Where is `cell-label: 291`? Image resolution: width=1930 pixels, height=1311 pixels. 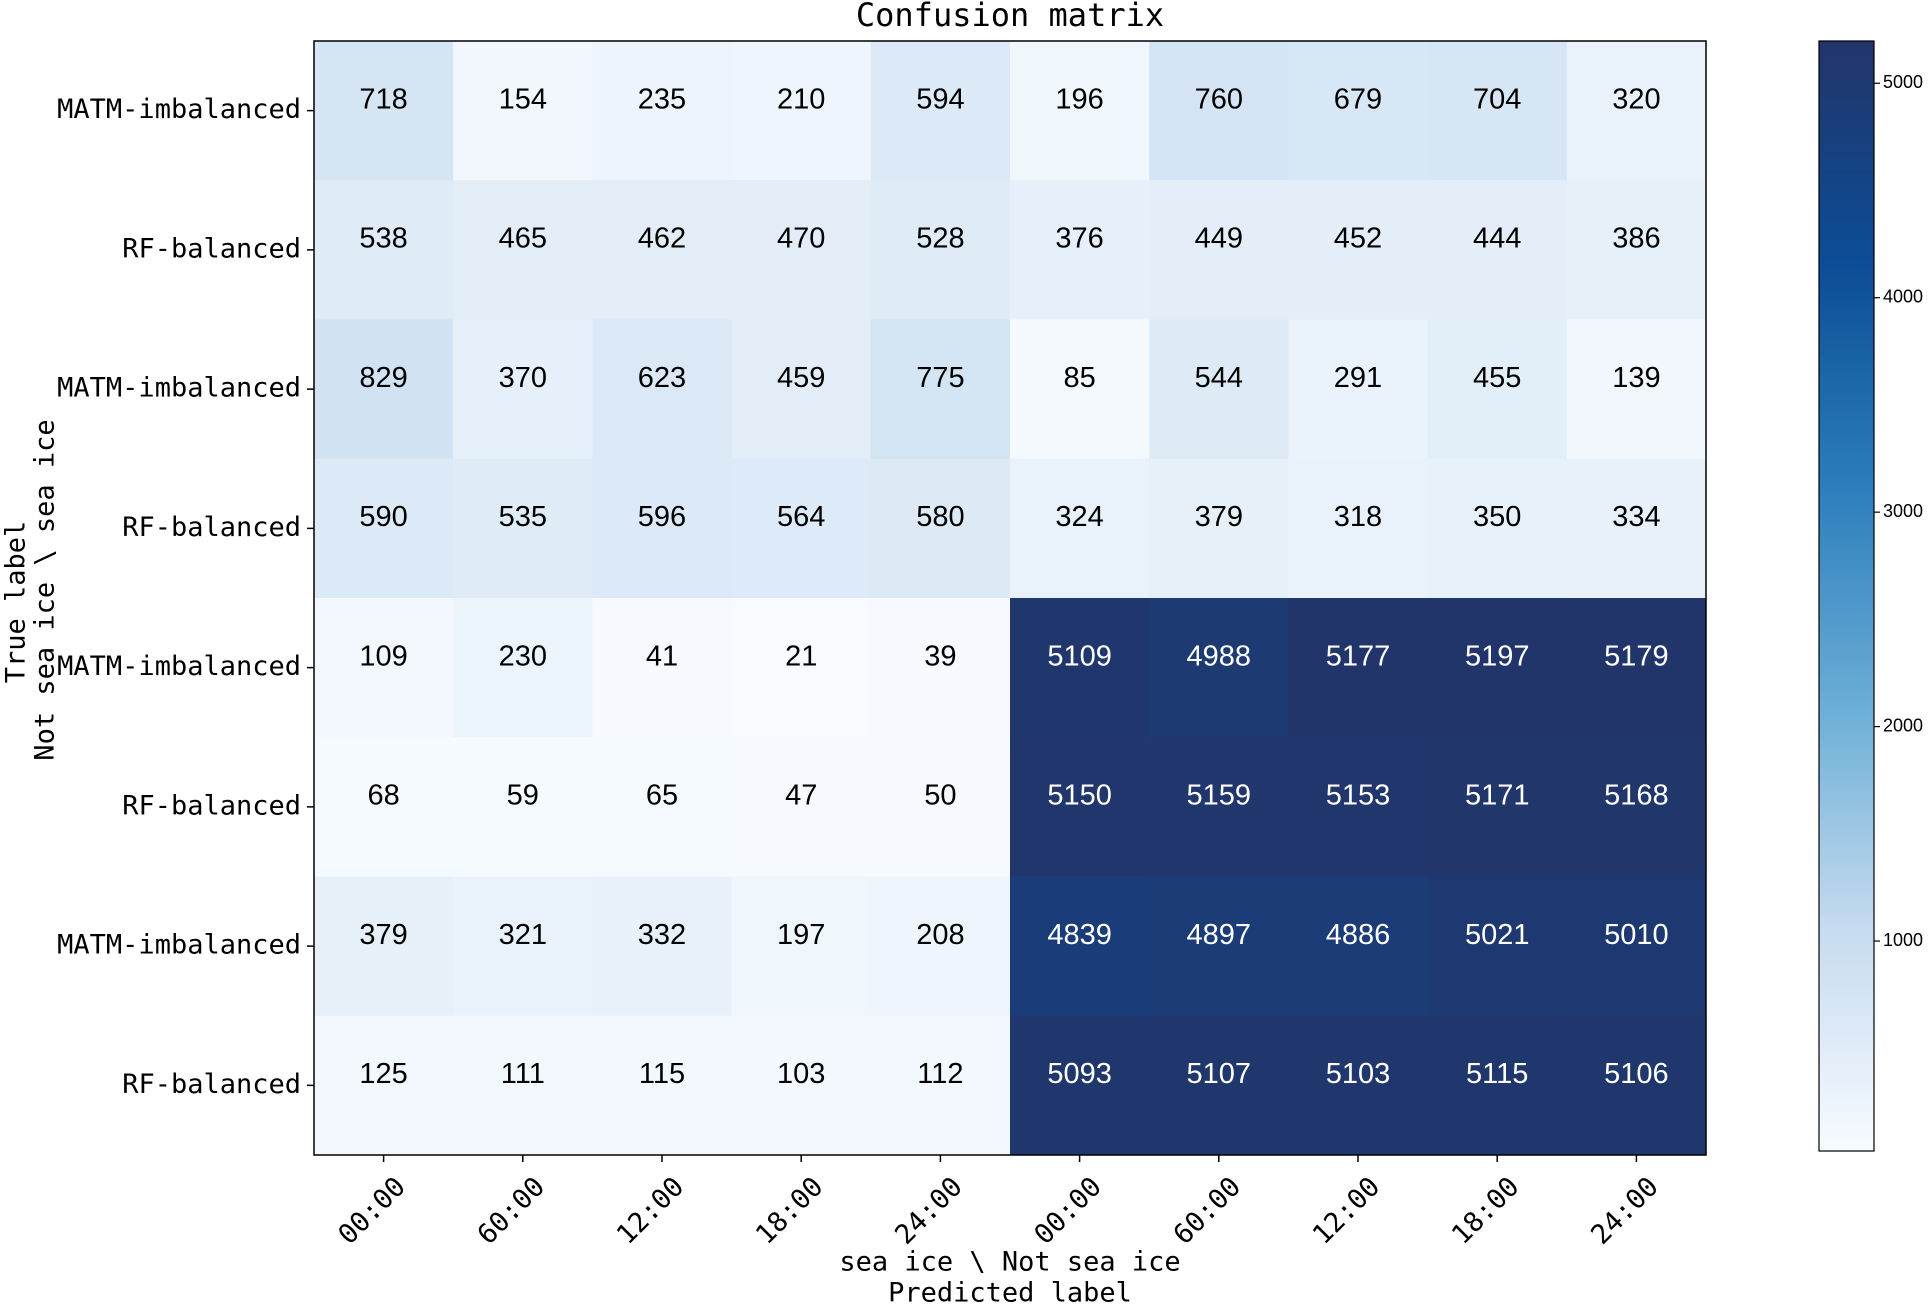
cell-label: 291 is located at coordinates (1358, 378).